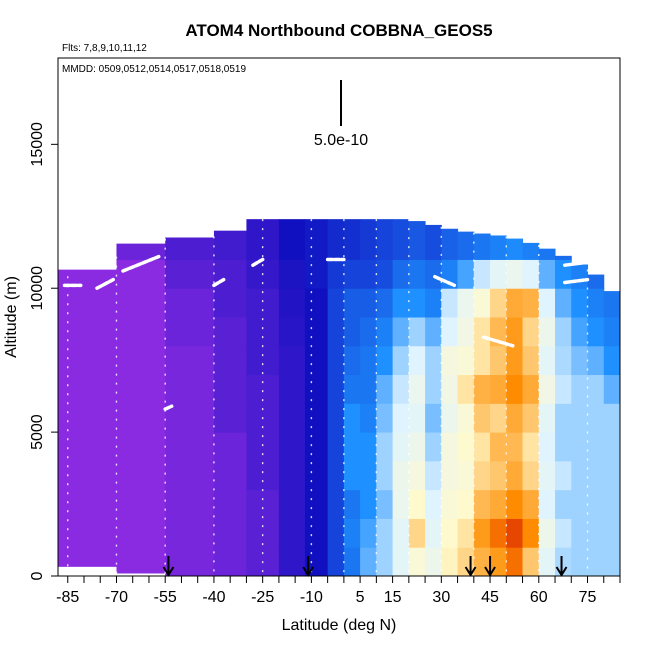 This screenshot has width=650, height=650. What do you see at coordinates (11, 317) in the screenshot?
I see `y-axis-label: Altitude (m)` at bounding box center [11, 317].